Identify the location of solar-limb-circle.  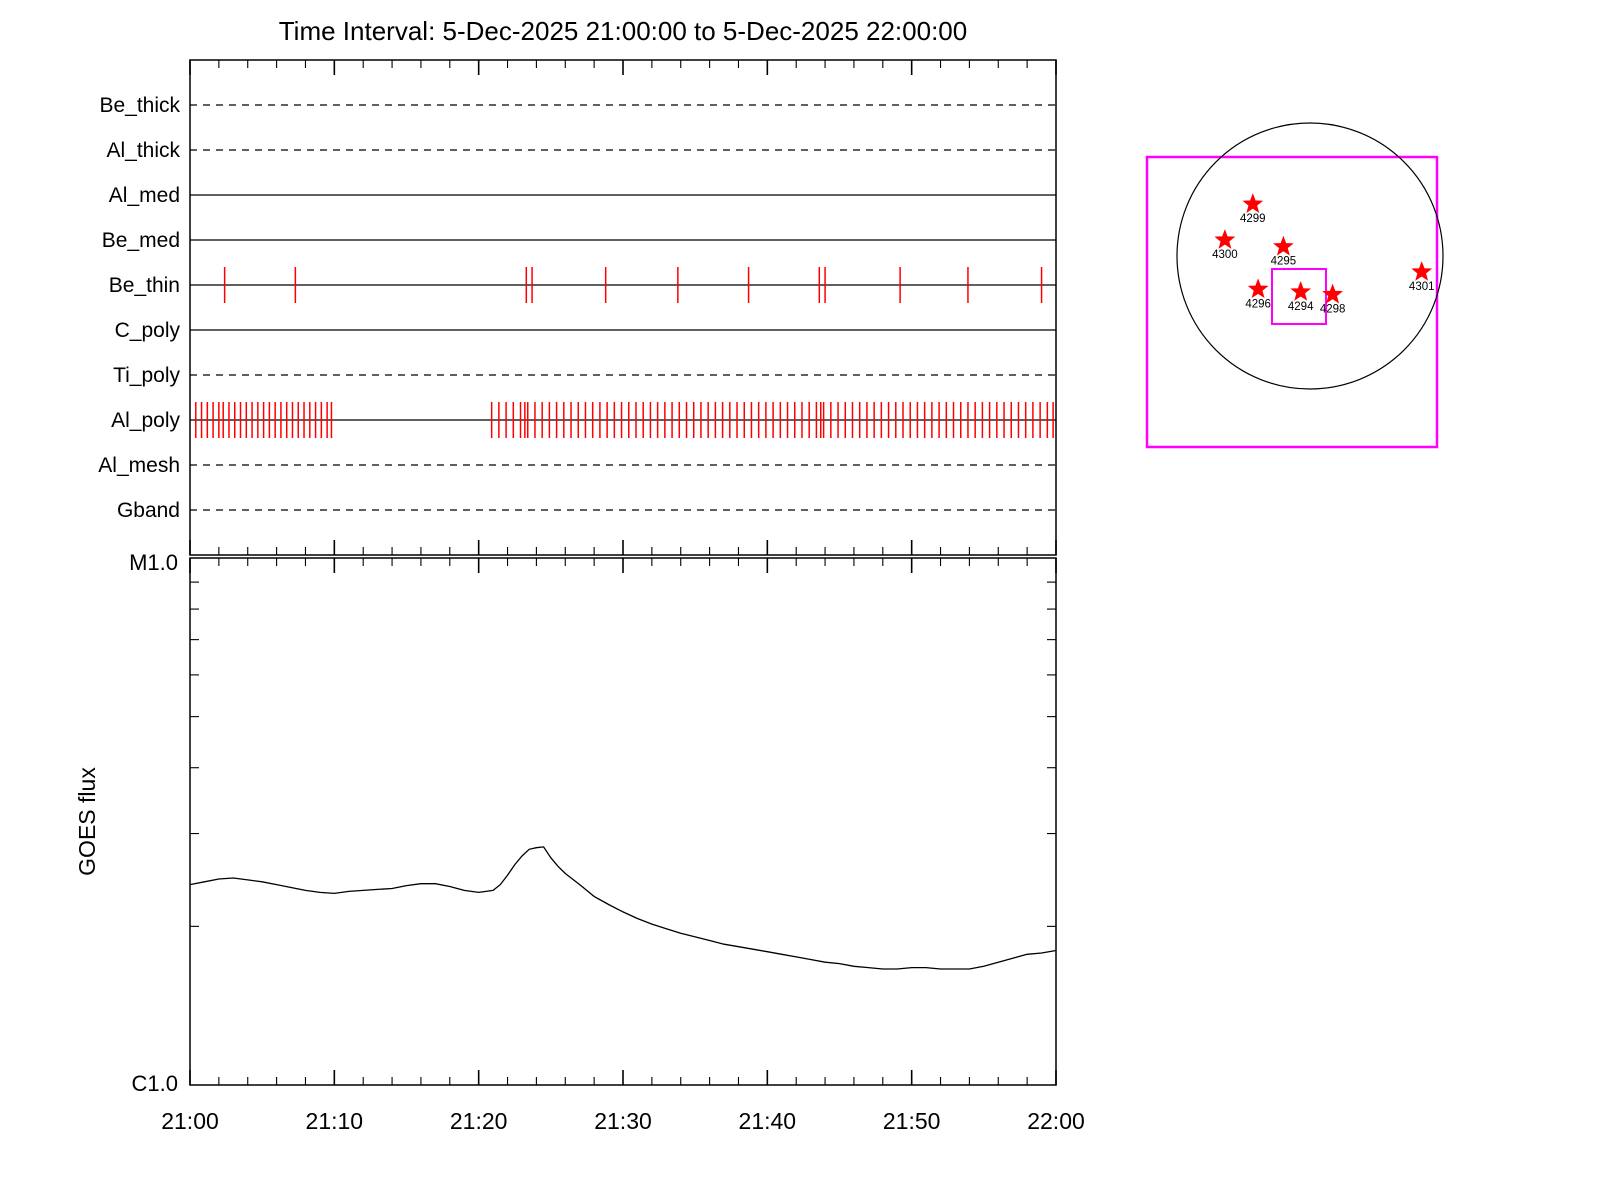
(1310, 256).